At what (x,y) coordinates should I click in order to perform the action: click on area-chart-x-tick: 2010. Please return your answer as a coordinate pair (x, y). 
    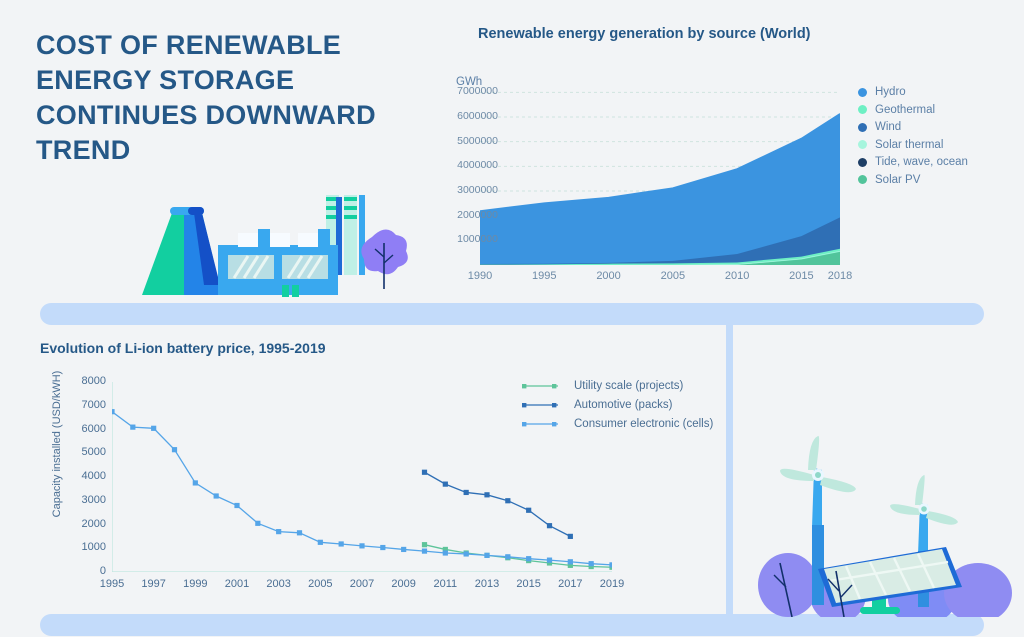
    Looking at the image, I should click on (737, 276).